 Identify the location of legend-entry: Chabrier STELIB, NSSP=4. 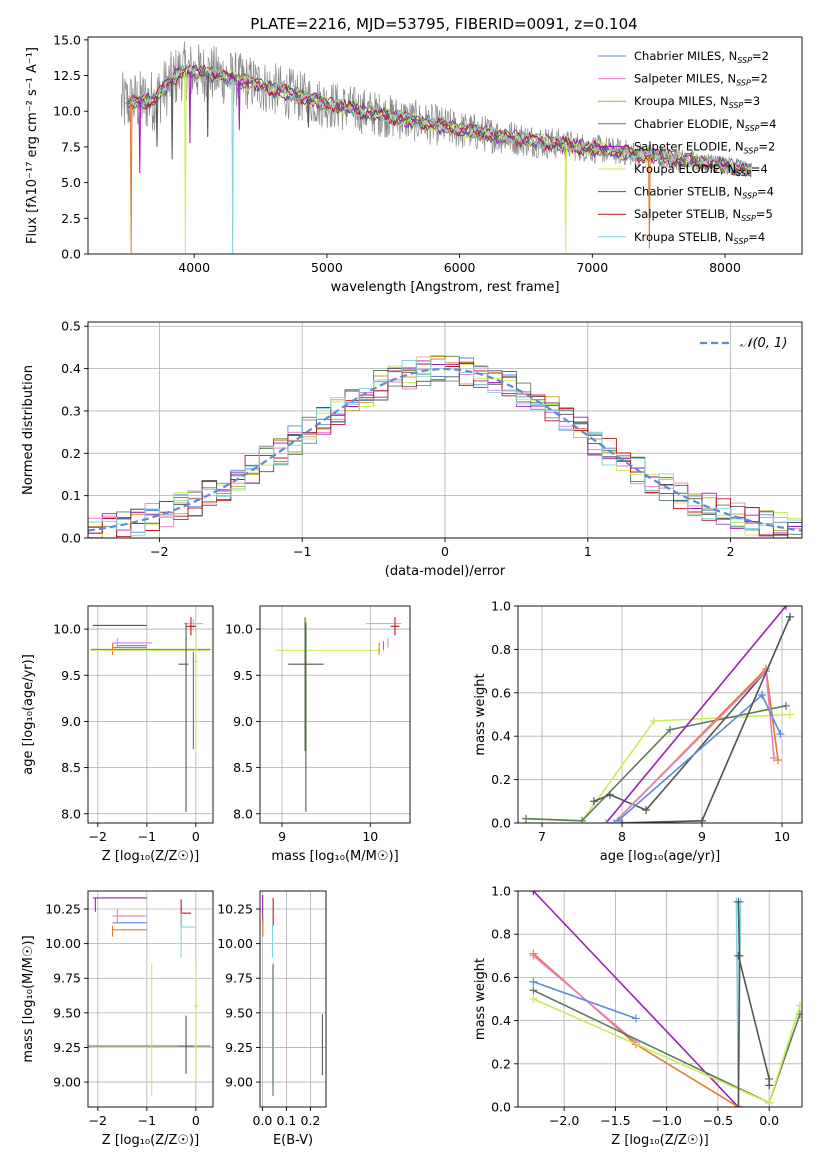
(704, 193).